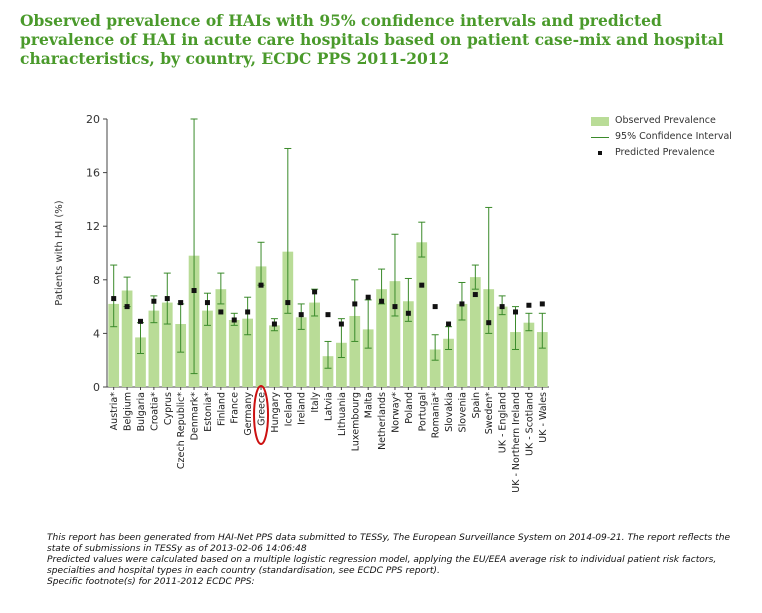  What do you see at coordinates (234, 320) in the screenshot?
I see `predicted-point-france` at bounding box center [234, 320].